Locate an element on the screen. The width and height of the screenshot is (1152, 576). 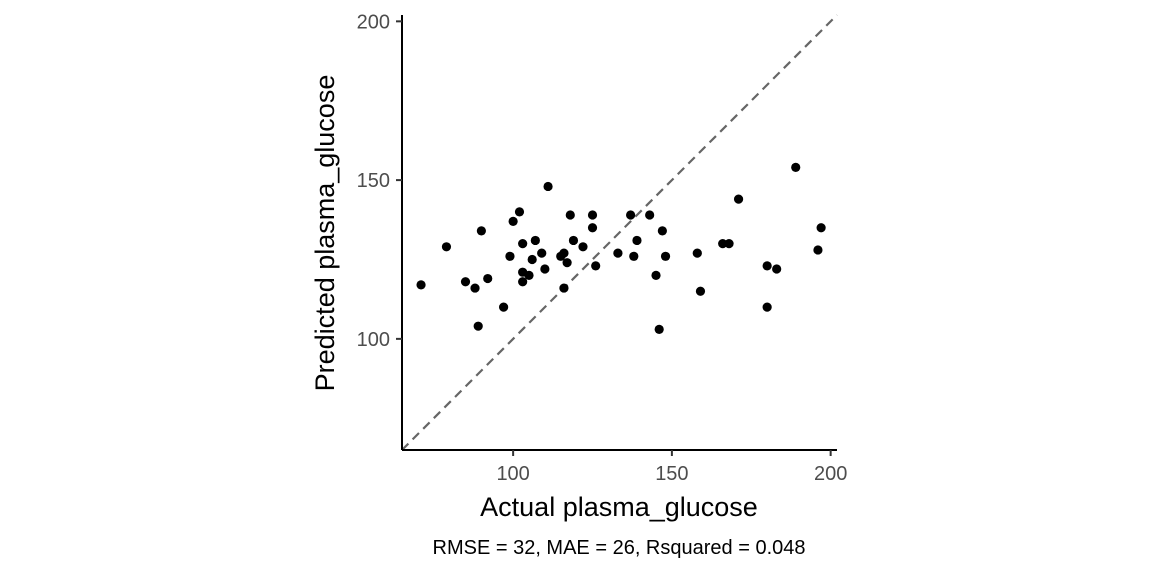
x-axis-ticks: 100 150 200 is located at coordinates (671, 467).